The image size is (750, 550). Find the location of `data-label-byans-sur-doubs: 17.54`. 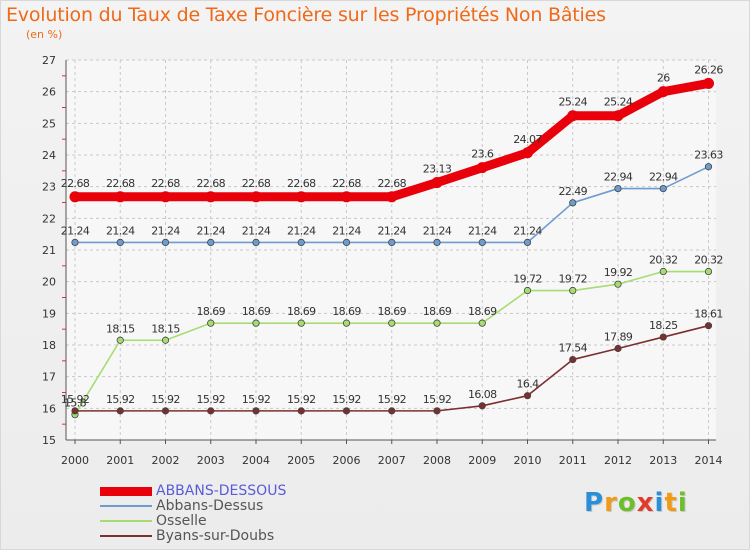

data-label-byans-sur-doubs: 17.54 is located at coordinates (573, 348).